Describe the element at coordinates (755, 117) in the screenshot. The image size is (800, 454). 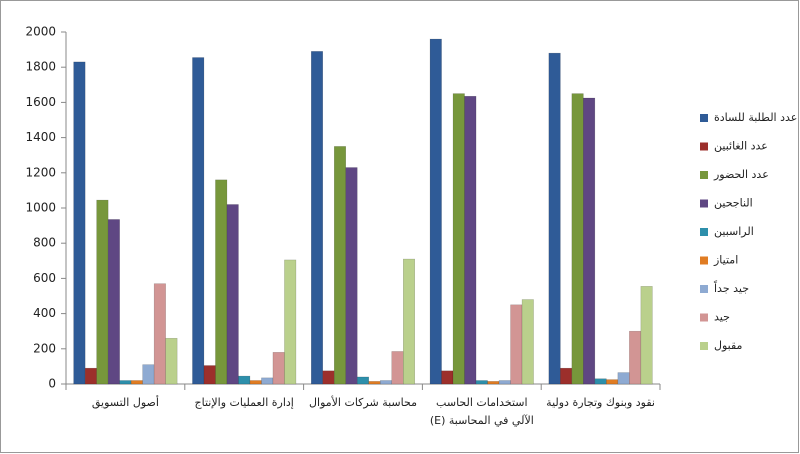
I see `legend-label: عدد الطلبة للسادة` at that location.